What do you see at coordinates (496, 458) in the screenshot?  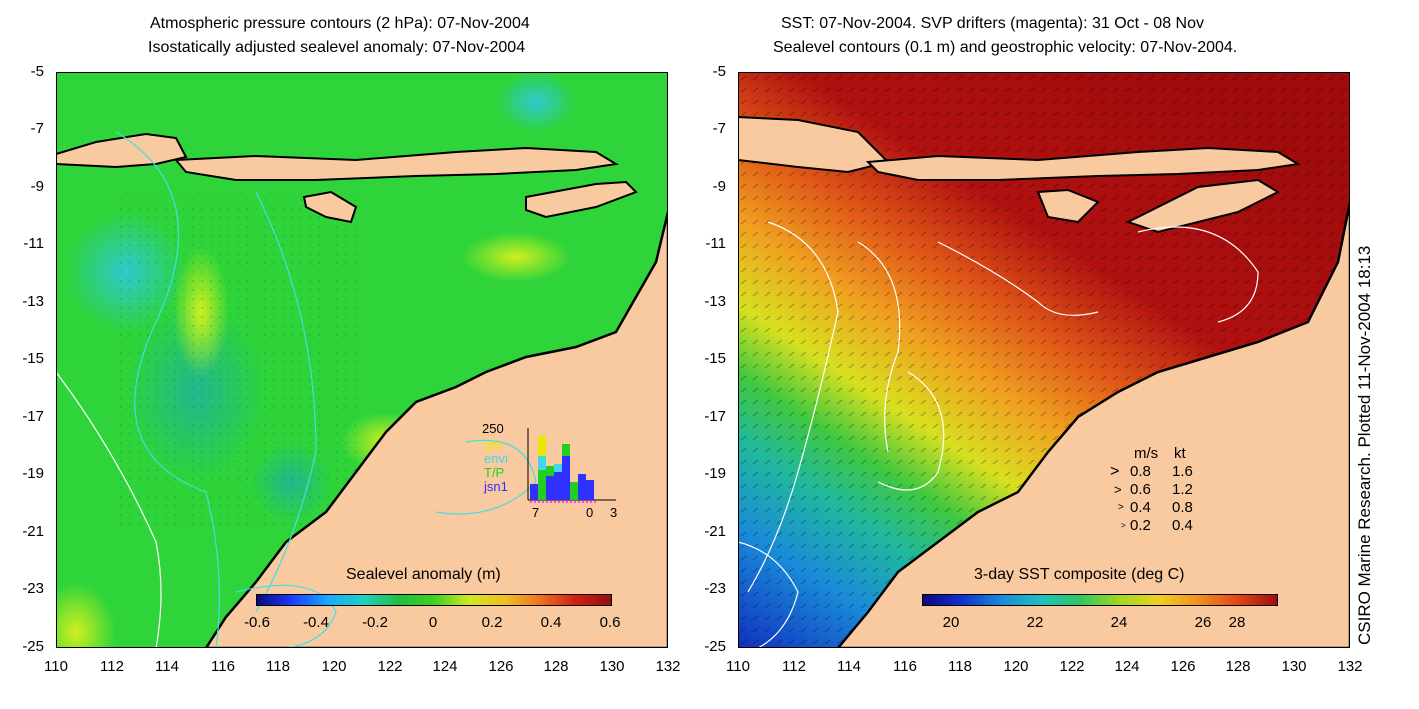 I see `inset-mission-envi: envi` at bounding box center [496, 458].